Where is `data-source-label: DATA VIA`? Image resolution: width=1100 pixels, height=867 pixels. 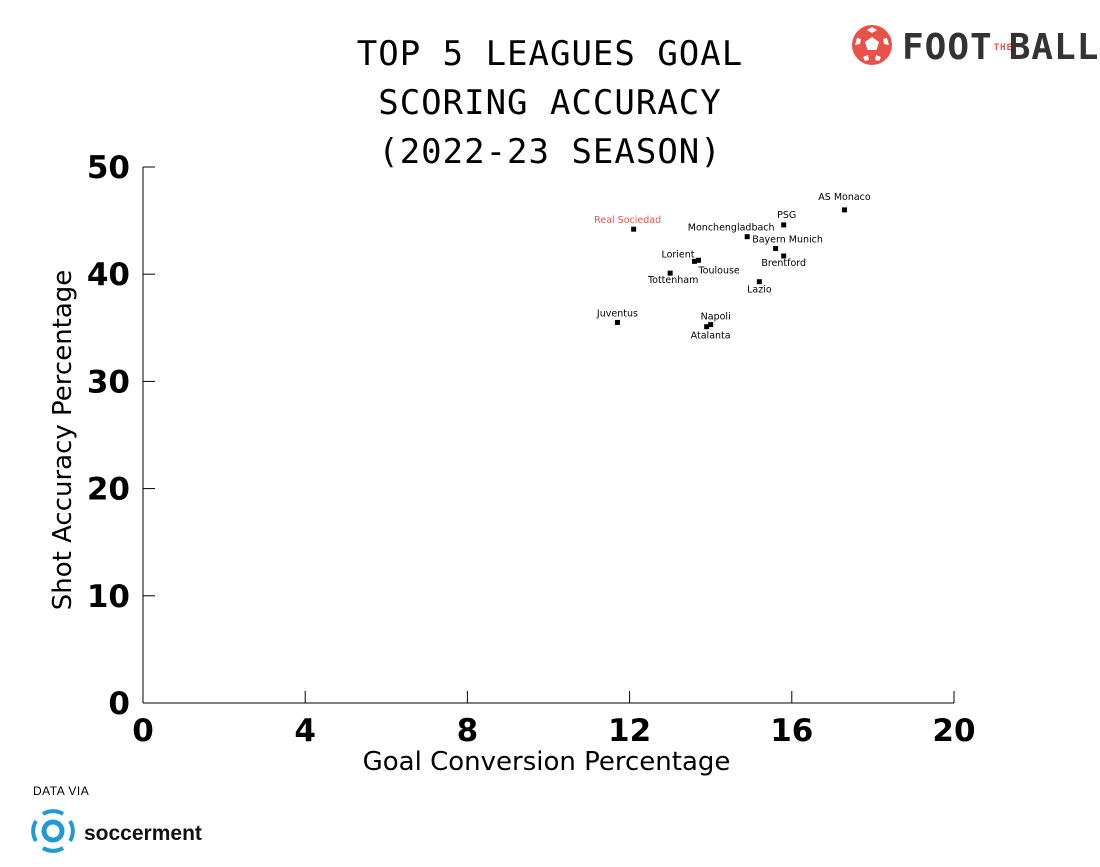 data-source-label: DATA VIA is located at coordinates (61, 791).